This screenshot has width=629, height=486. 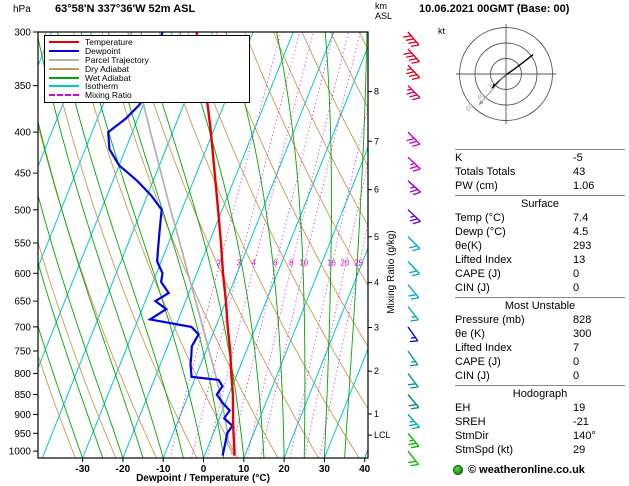 I want to click on legend-item-label: Parcel Trajectory, so click(x=117, y=60).